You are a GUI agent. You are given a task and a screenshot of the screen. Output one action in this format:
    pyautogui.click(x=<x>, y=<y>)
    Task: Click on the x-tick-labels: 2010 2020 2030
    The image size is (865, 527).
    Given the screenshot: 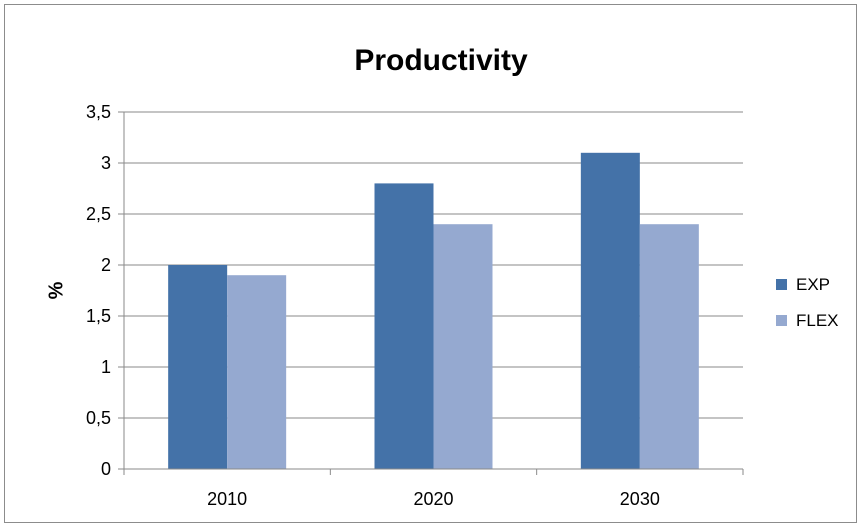 What is the action you would take?
    pyautogui.click(x=433, y=499)
    